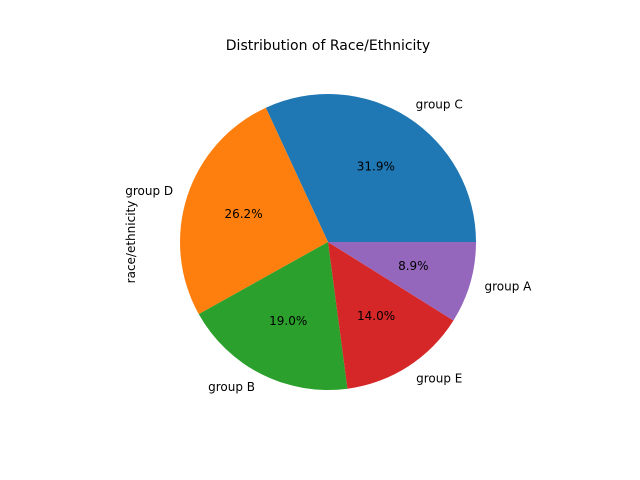 The width and height of the screenshot is (640, 480). What do you see at coordinates (328, 46) in the screenshot?
I see `chart-title: Distribution of Race/Ethnicity` at bounding box center [328, 46].